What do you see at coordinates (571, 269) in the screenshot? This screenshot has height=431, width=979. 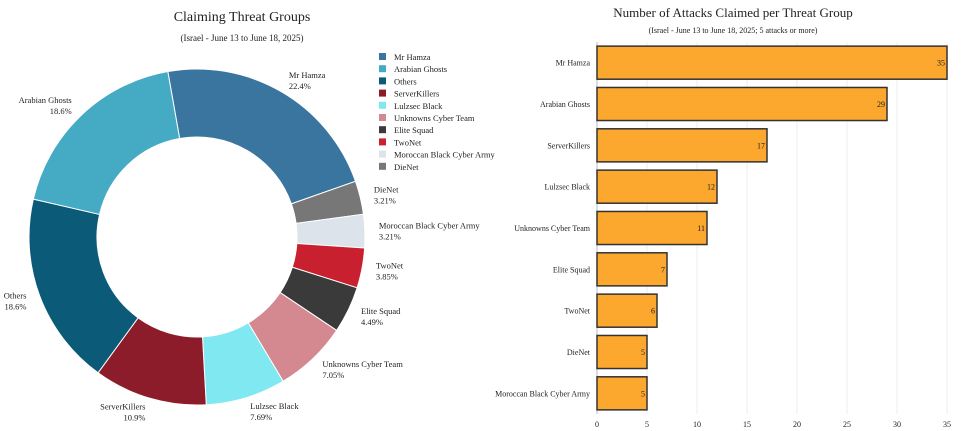 I see `y-tick-label: Elite Squad` at bounding box center [571, 269].